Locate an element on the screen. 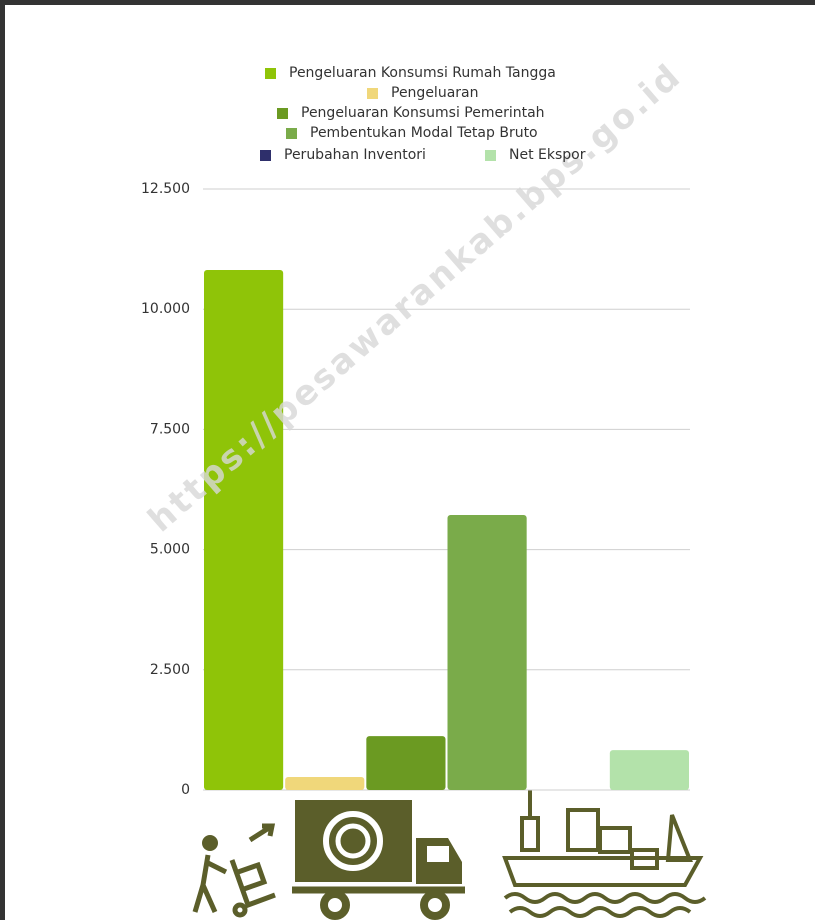 Image resolution: width=815 pixels, height=920 pixels. icon-arrow is located at coordinates (262, 833).